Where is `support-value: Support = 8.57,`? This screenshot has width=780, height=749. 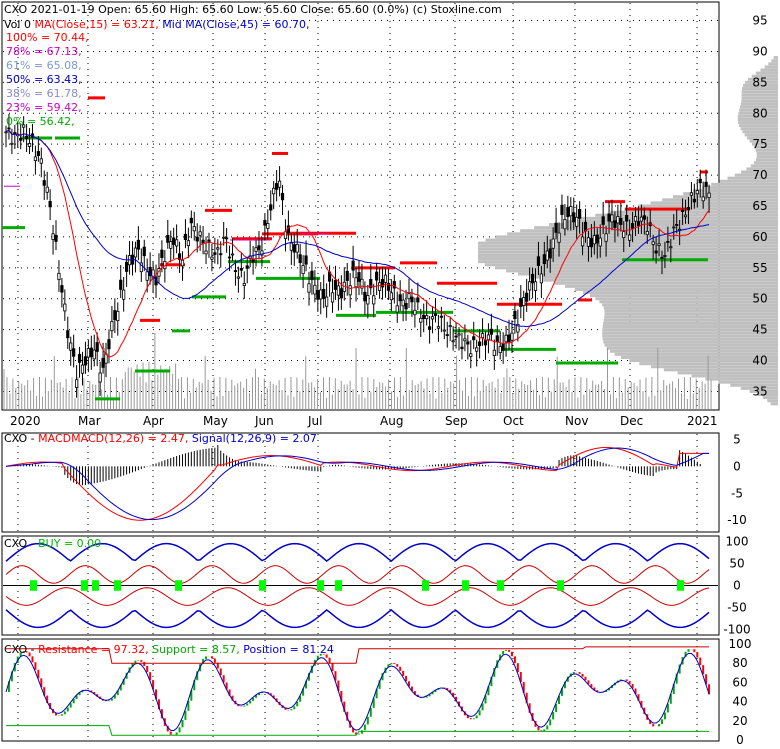
support-value: Support = 8.57, is located at coordinates (194, 649).